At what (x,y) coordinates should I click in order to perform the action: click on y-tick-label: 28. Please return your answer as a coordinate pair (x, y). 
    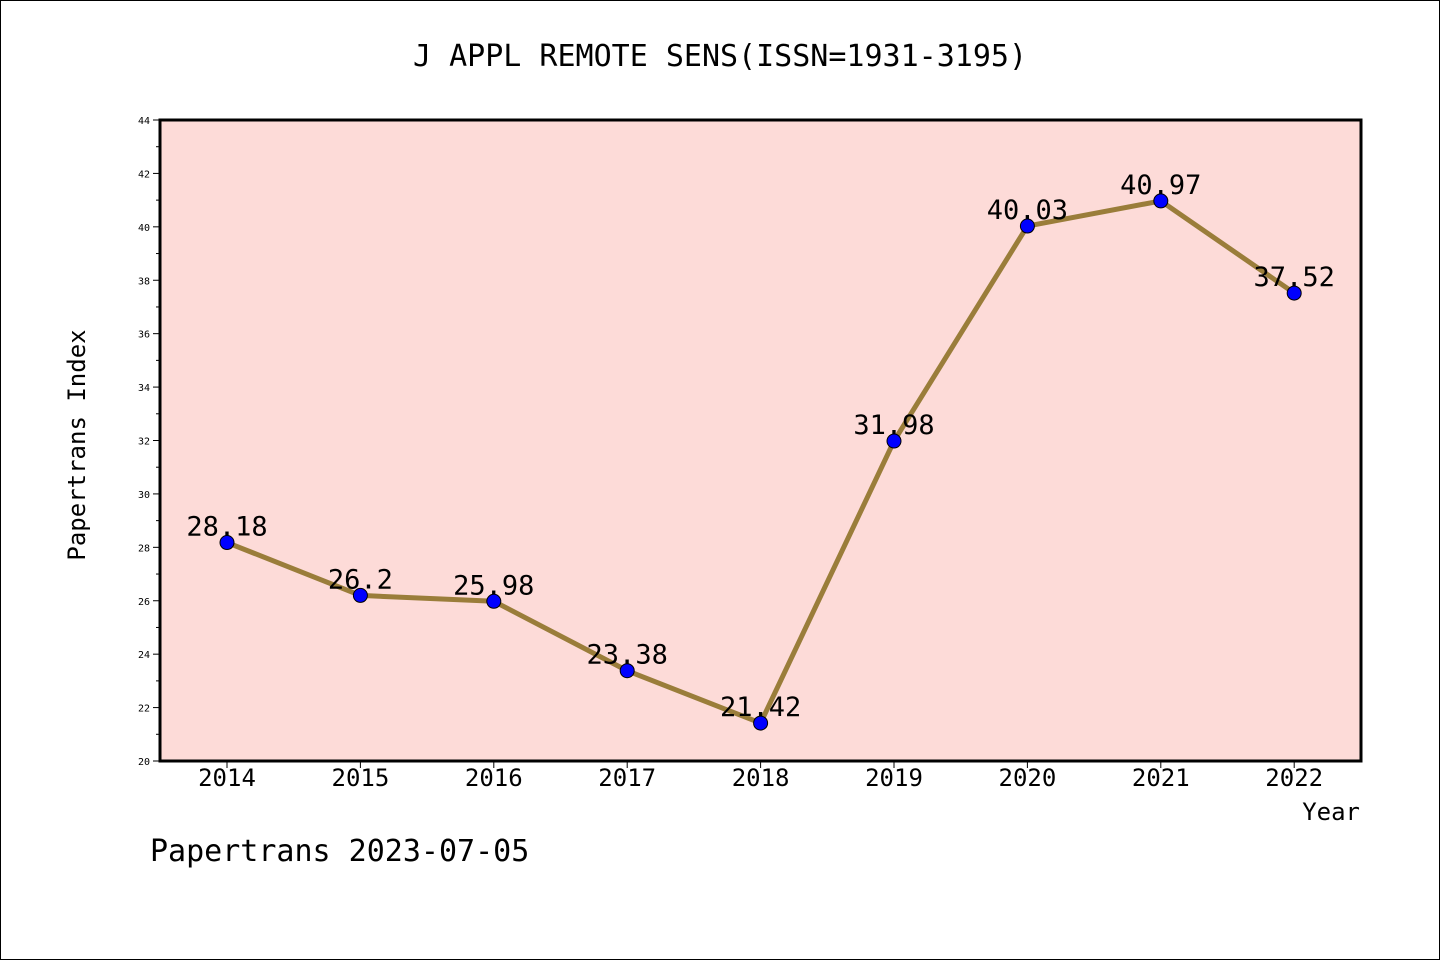
    Looking at the image, I should click on (144, 548).